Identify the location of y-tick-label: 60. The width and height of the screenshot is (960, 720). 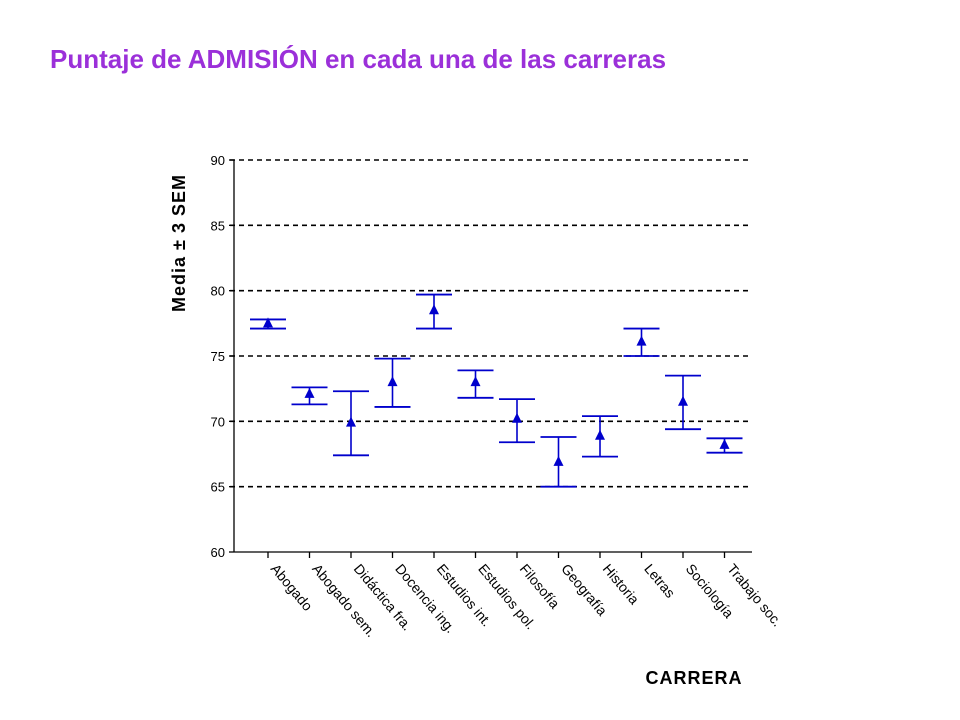
(218, 552).